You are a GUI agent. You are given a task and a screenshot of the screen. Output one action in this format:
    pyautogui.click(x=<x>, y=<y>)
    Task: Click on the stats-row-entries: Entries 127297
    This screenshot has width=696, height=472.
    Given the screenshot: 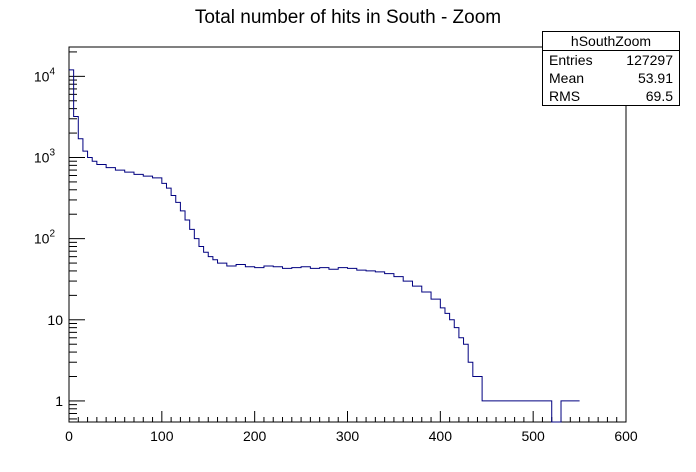 What is the action you would take?
    pyautogui.click(x=611, y=60)
    